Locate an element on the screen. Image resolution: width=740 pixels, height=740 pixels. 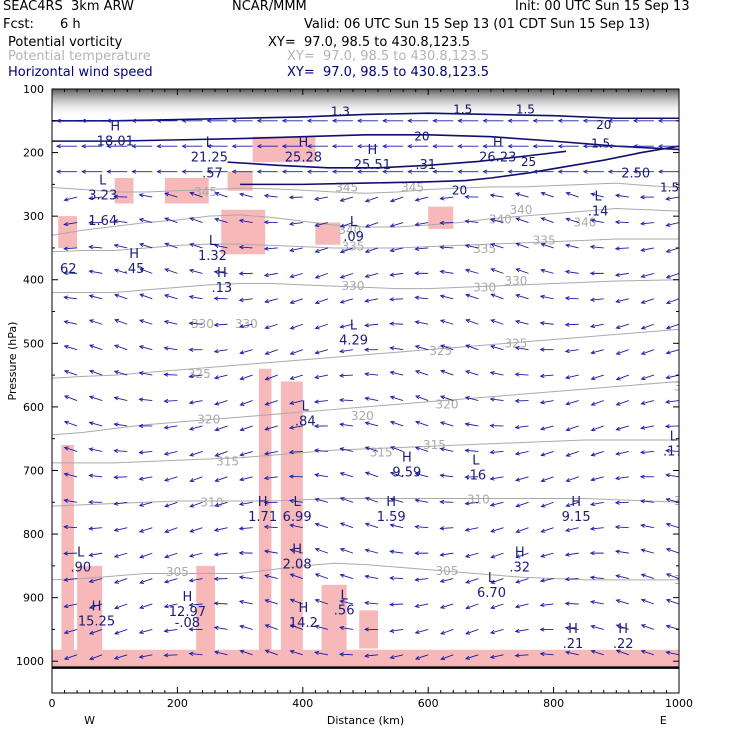
theta-label: 325 is located at coordinates (516, 343).